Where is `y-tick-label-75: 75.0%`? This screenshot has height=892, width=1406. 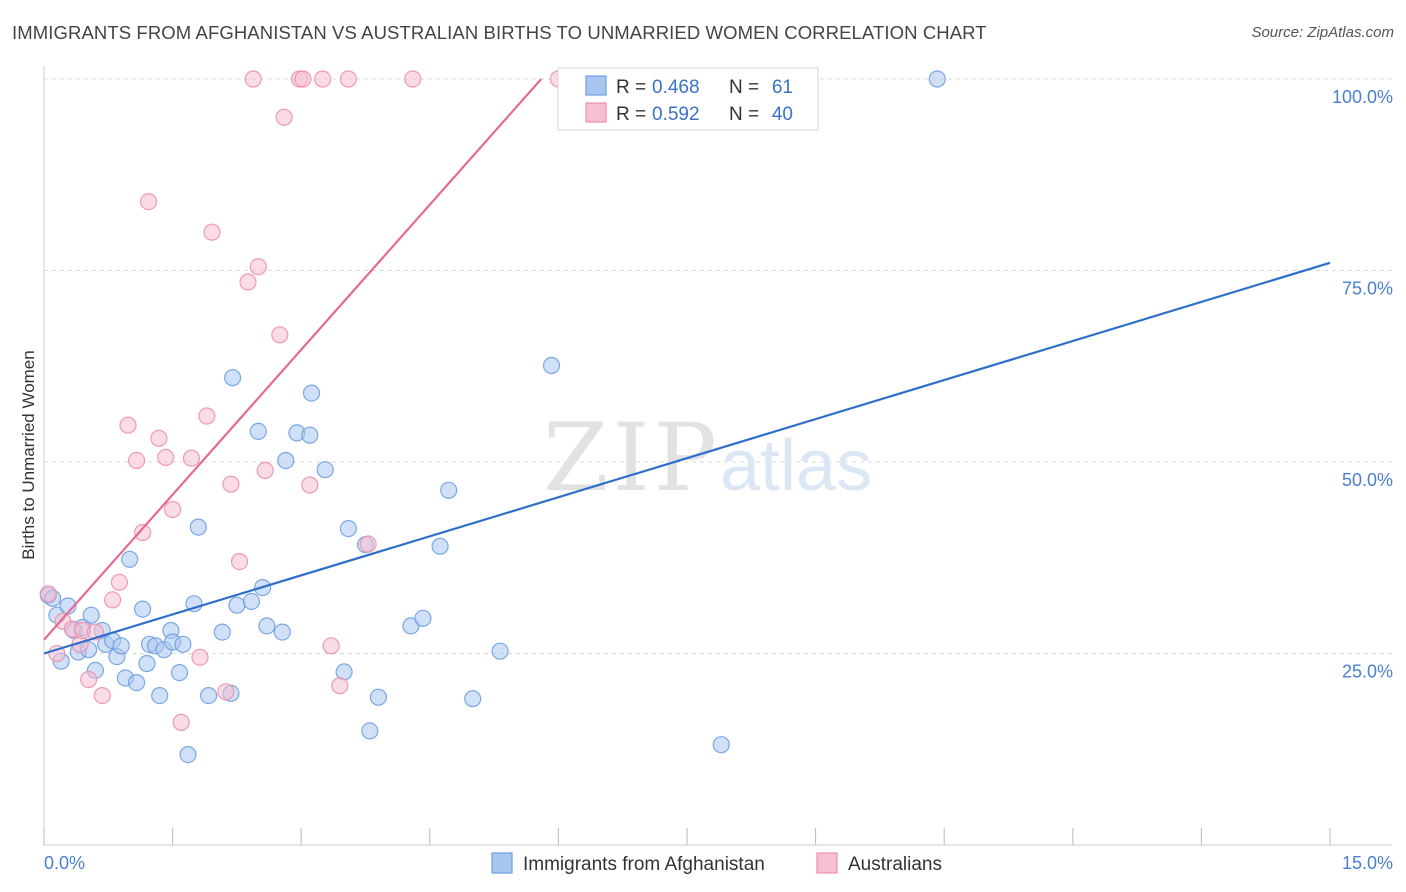
y-tick-label-75: 75.0% is located at coordinates (1367, 289).